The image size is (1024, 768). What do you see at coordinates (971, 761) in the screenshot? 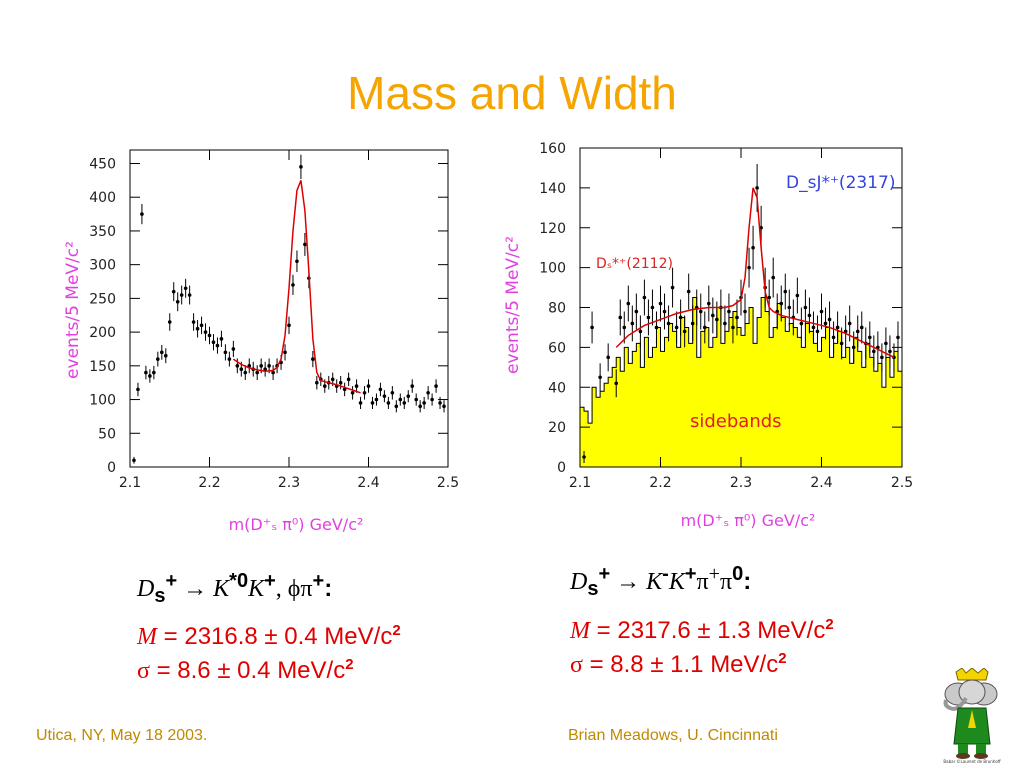
I see `logo-caption: Babar ©Laurent de Brunhoff` at bounding box center [971, 761].